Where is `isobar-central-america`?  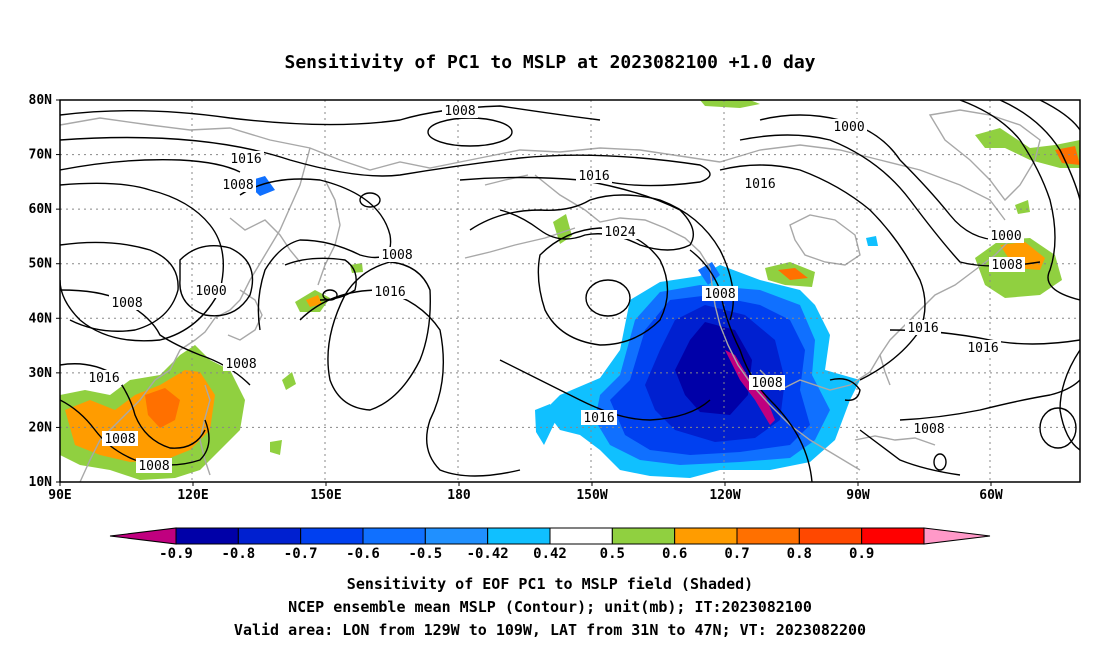 isobar-central-america is located at coordinates (910, 452).